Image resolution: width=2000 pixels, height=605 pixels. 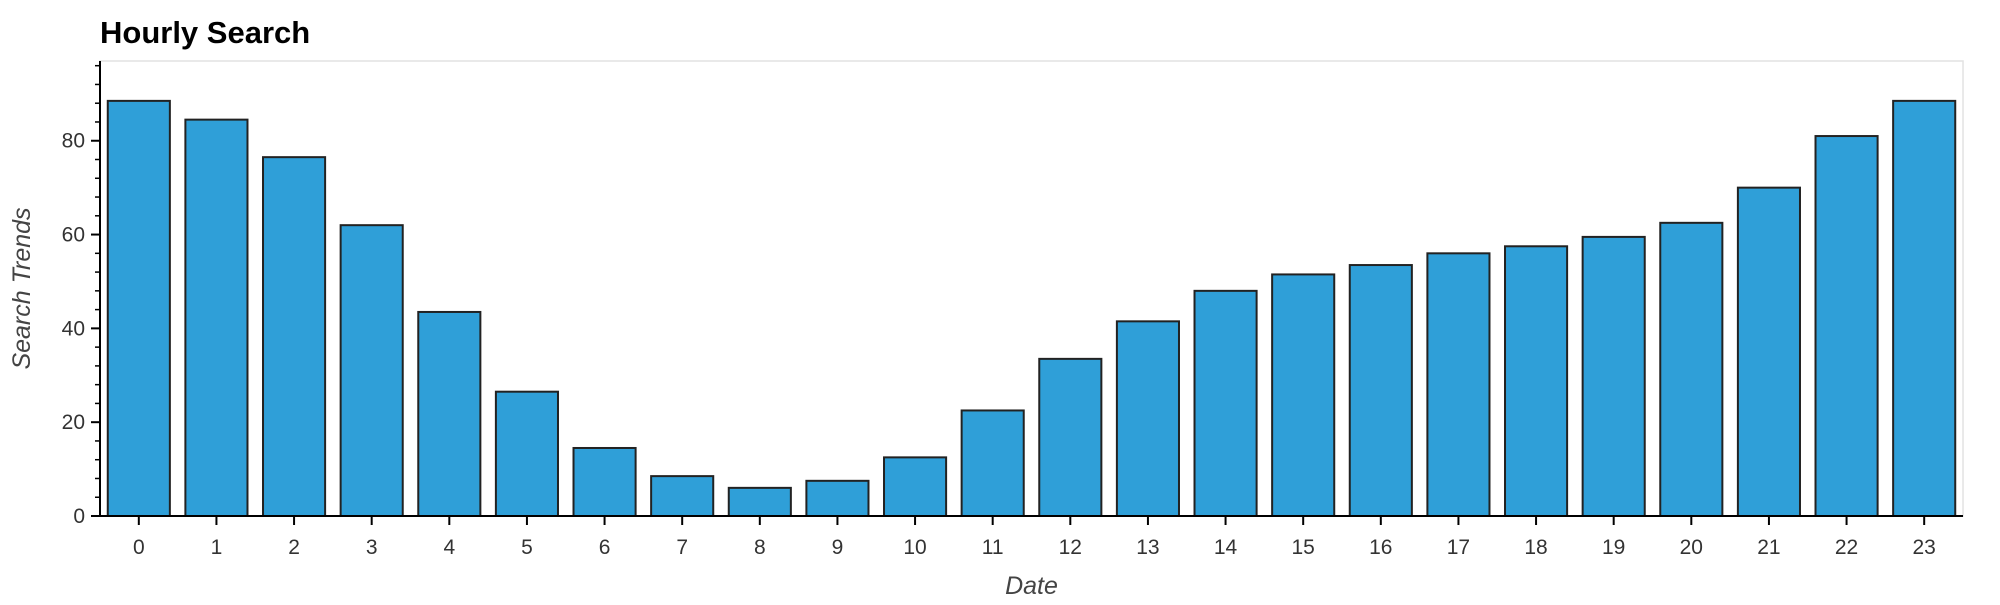 I want to click on y-tick-label: 40, so click(x=73, y=328).